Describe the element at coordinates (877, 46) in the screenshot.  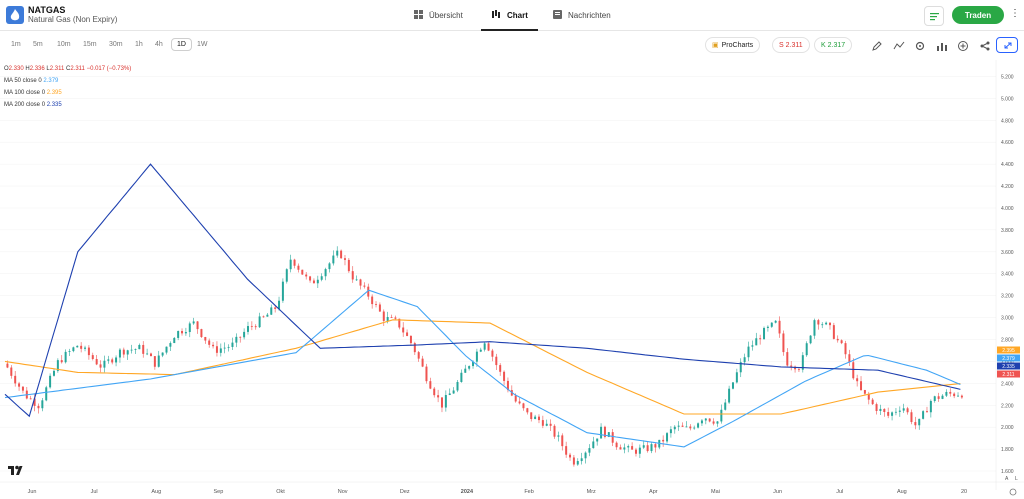
I see `pencil-icon` at that location.